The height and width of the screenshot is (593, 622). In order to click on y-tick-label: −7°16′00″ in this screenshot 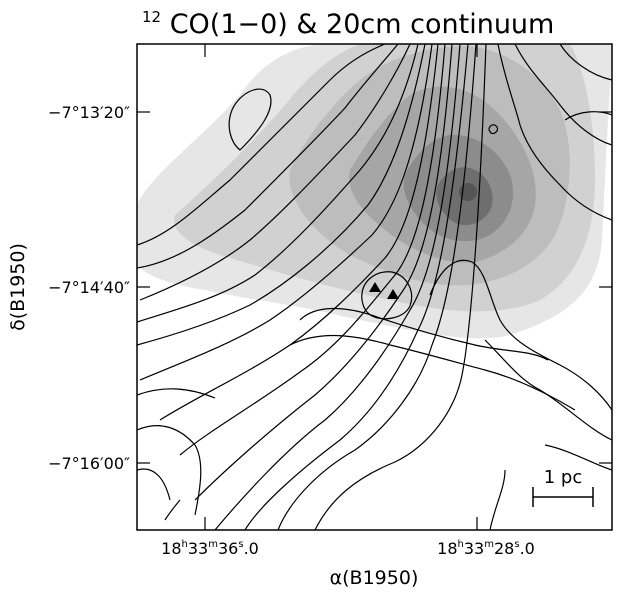, I will do `click(89, 463)`.